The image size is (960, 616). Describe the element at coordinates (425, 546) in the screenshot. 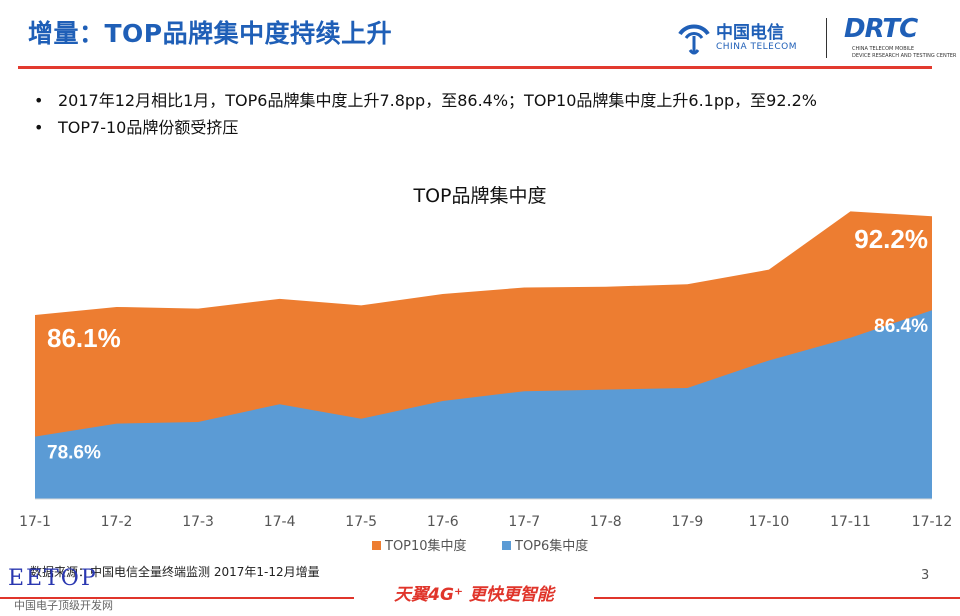

I see `legend-label: TOP10集中度` at that location.